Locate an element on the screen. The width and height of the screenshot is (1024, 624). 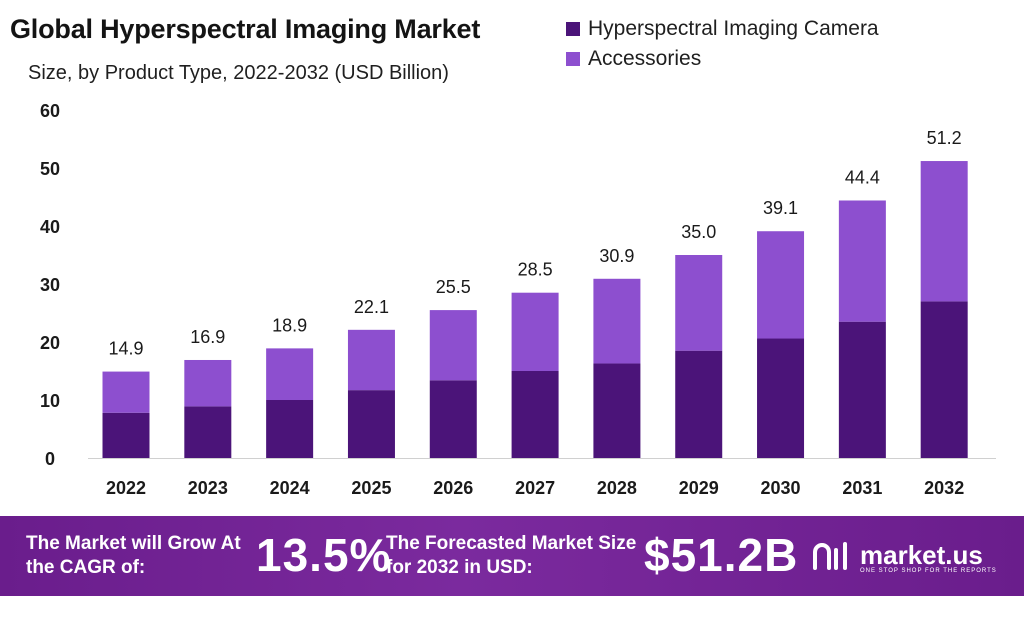
brand-tagline: ONE STOP SHOP FOR THE REPORTS is located at coordinates (928, 571).